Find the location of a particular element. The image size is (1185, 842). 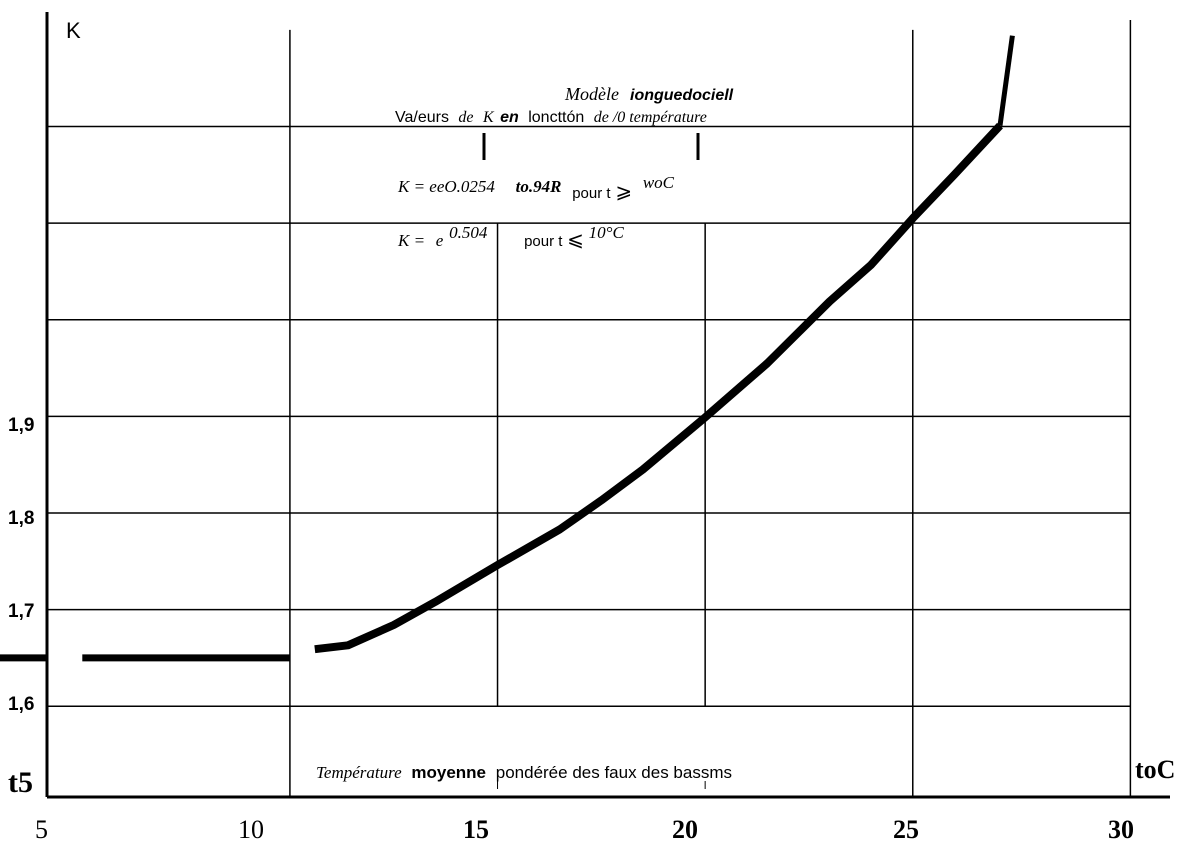

chart-title-line-1: Modèle ionguedociell is located at coordinates (649, 94).